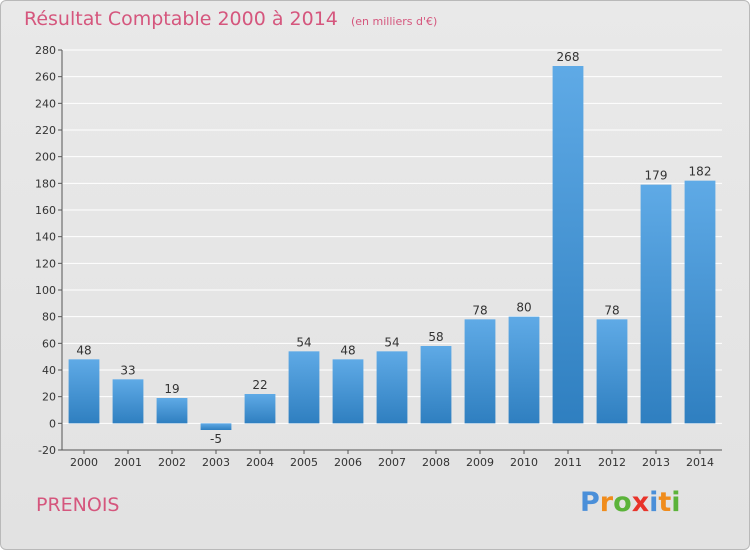 Image resolution: width=750 pixels, height=550 pixels. I want to click on y-tick-label: -20, so click(47, 450).